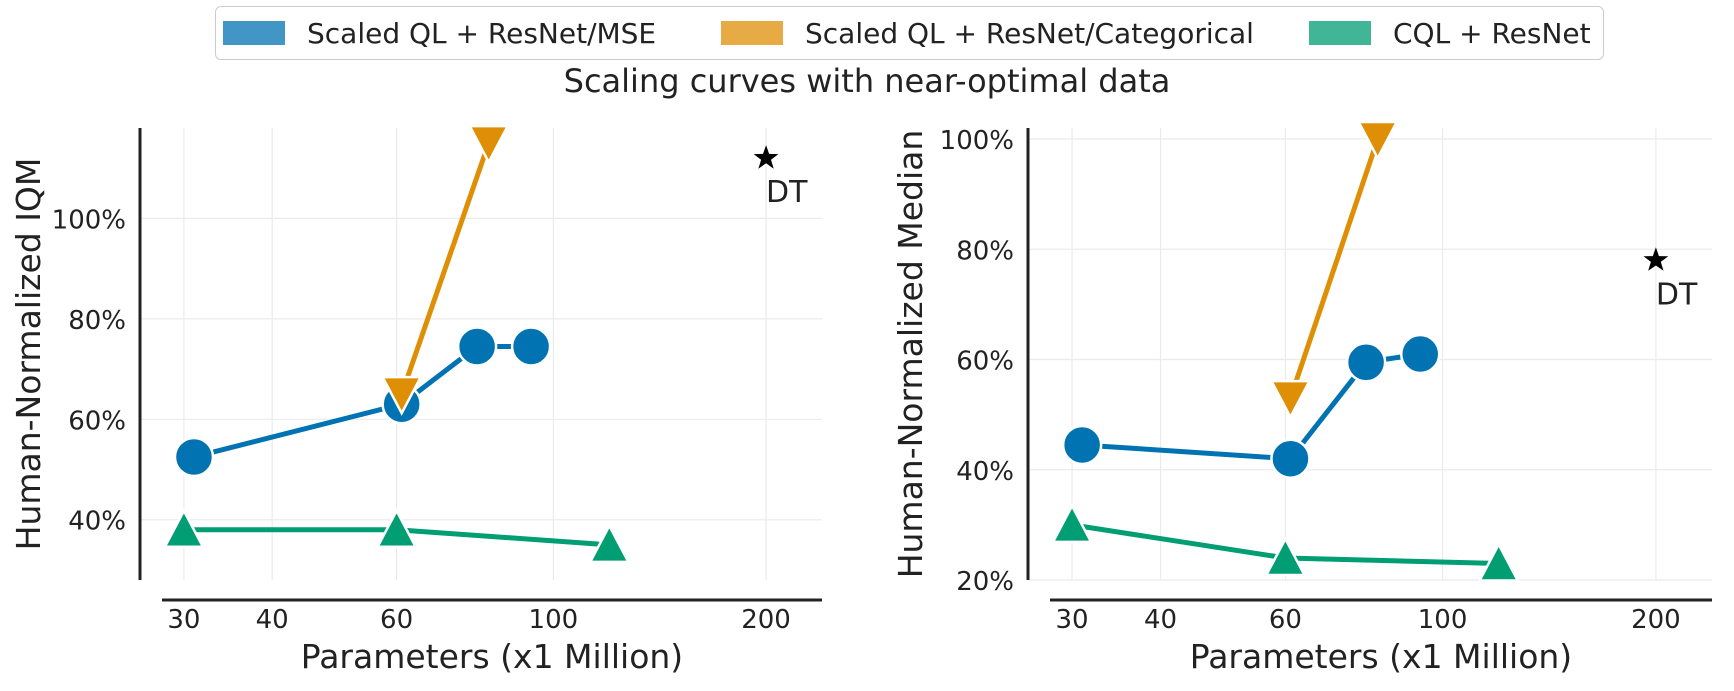  I want to click on legend-swatch-cql, so click(1340, 33).